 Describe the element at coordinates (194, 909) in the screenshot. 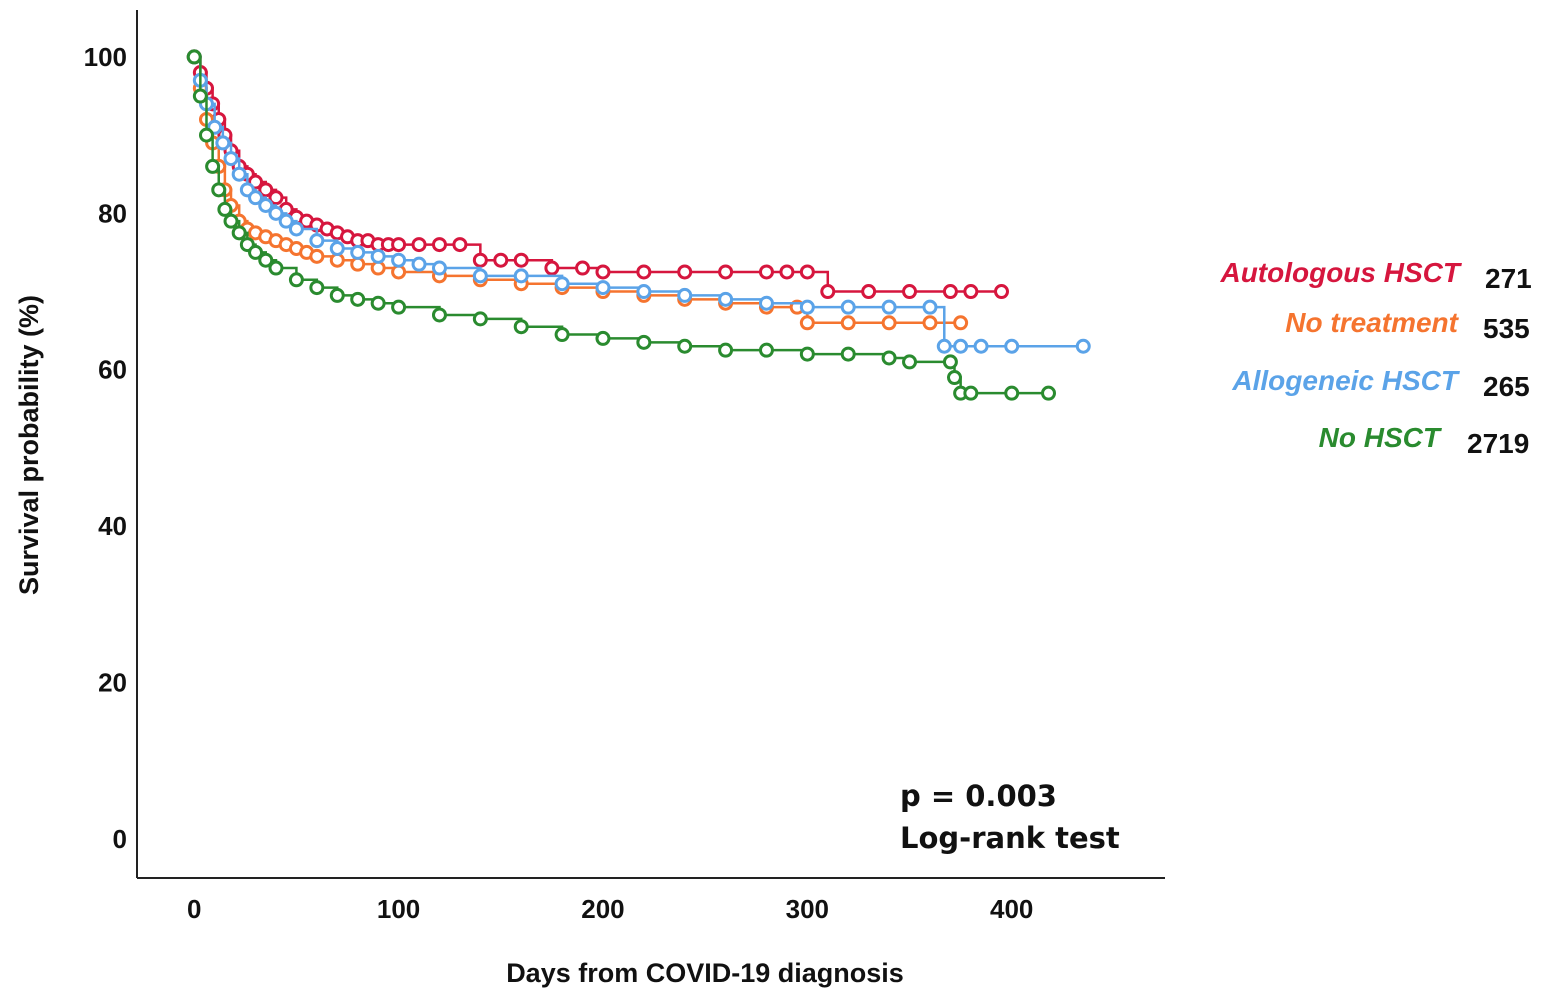

I see `x-tick-label: 0` at that location.